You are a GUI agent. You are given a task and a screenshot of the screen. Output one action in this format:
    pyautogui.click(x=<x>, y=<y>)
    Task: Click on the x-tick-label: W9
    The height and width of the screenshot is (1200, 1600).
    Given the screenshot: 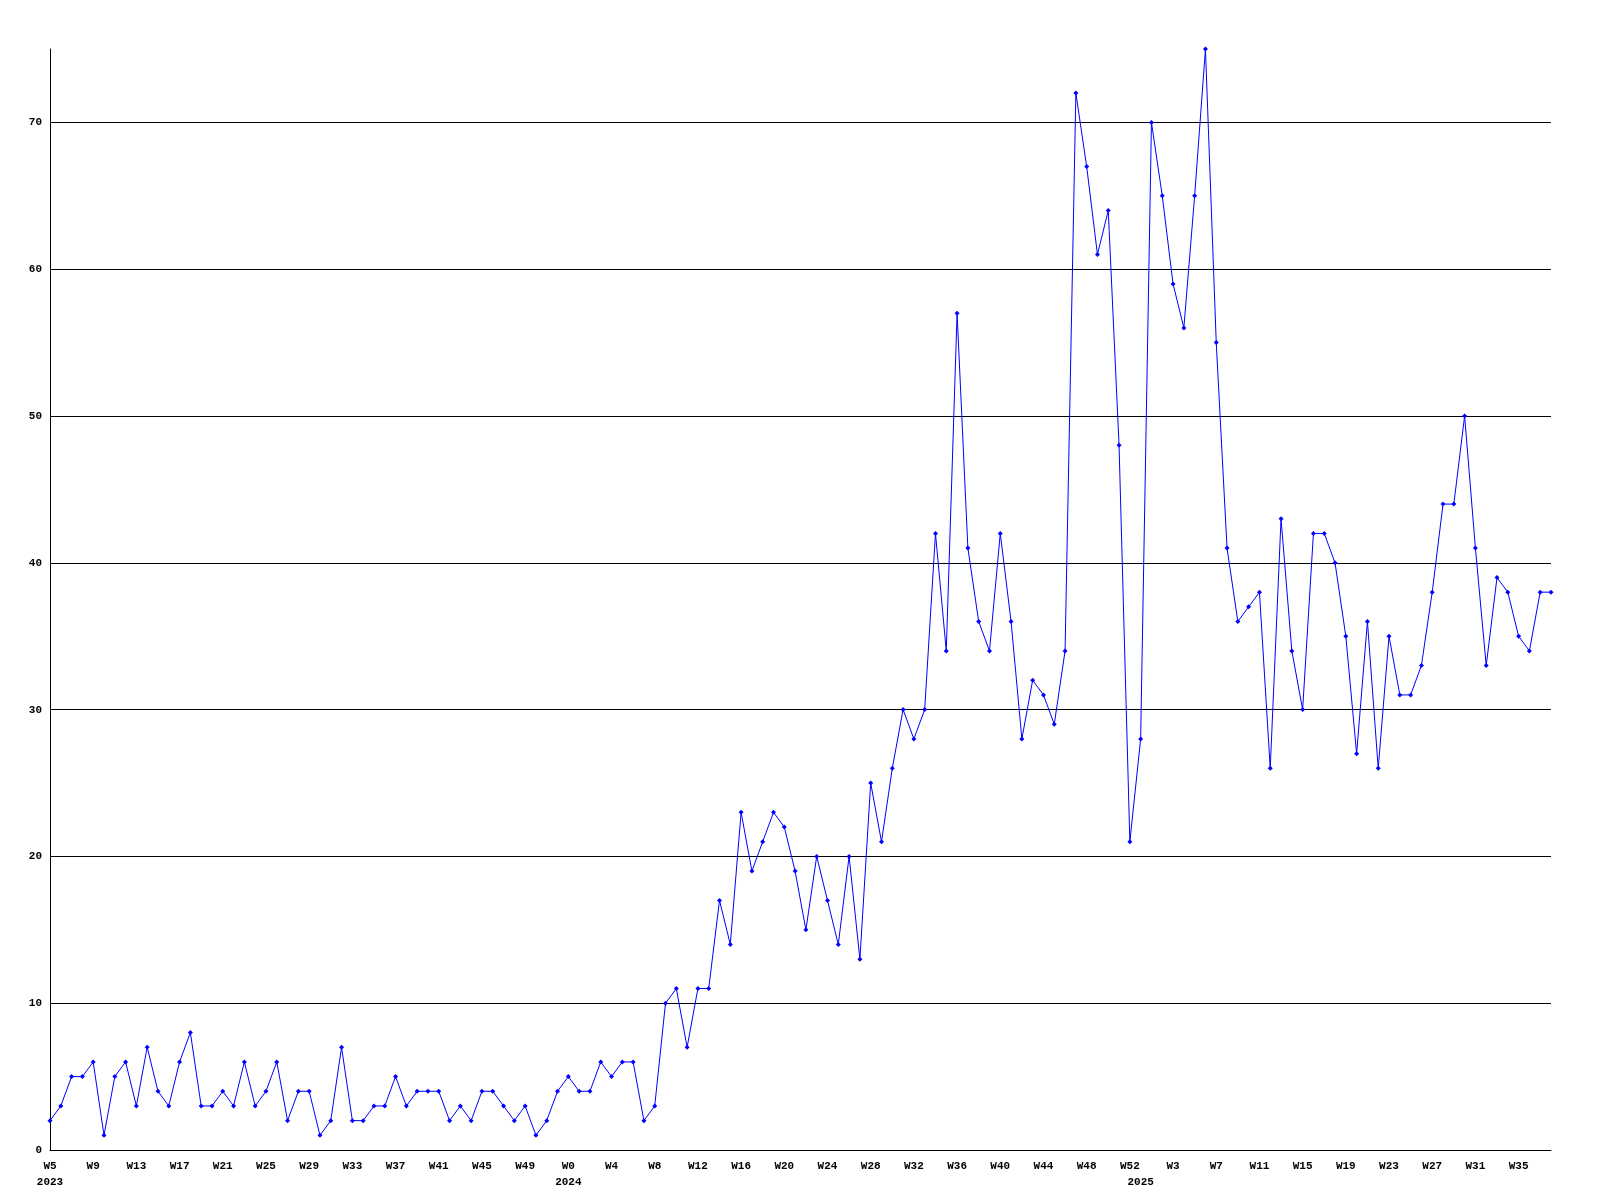 What is the action you would take?
    pyautogui.click(x=93, y=1166)
    